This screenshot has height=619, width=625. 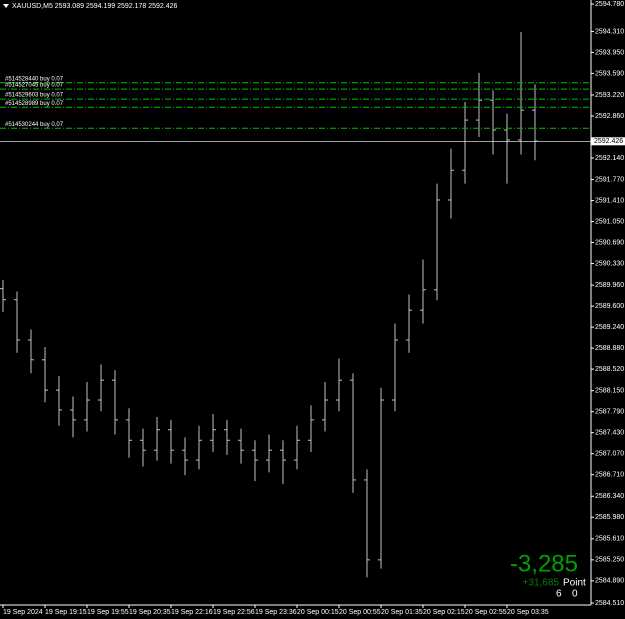 What do you see at coordinates (544, 563) in the screenshot?
I see `profit-total: -3,285` at bounding box center [544, 563].